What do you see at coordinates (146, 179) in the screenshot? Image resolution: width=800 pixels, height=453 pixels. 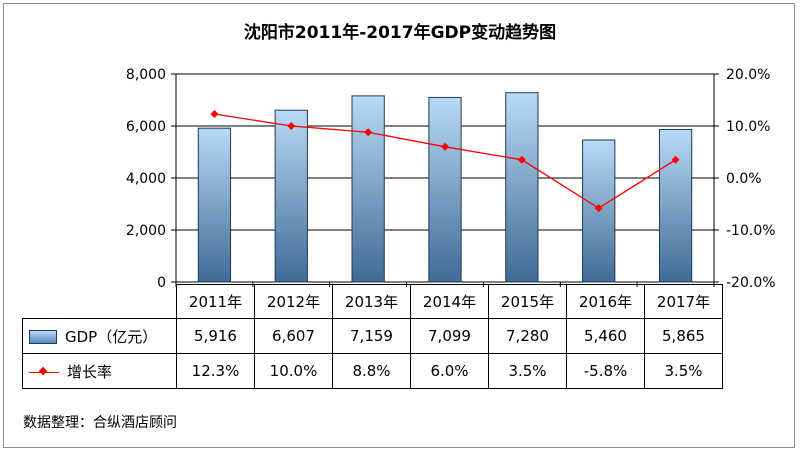 I see `left-axis-tick-label: 4,000` at bounding box center [146, 179].